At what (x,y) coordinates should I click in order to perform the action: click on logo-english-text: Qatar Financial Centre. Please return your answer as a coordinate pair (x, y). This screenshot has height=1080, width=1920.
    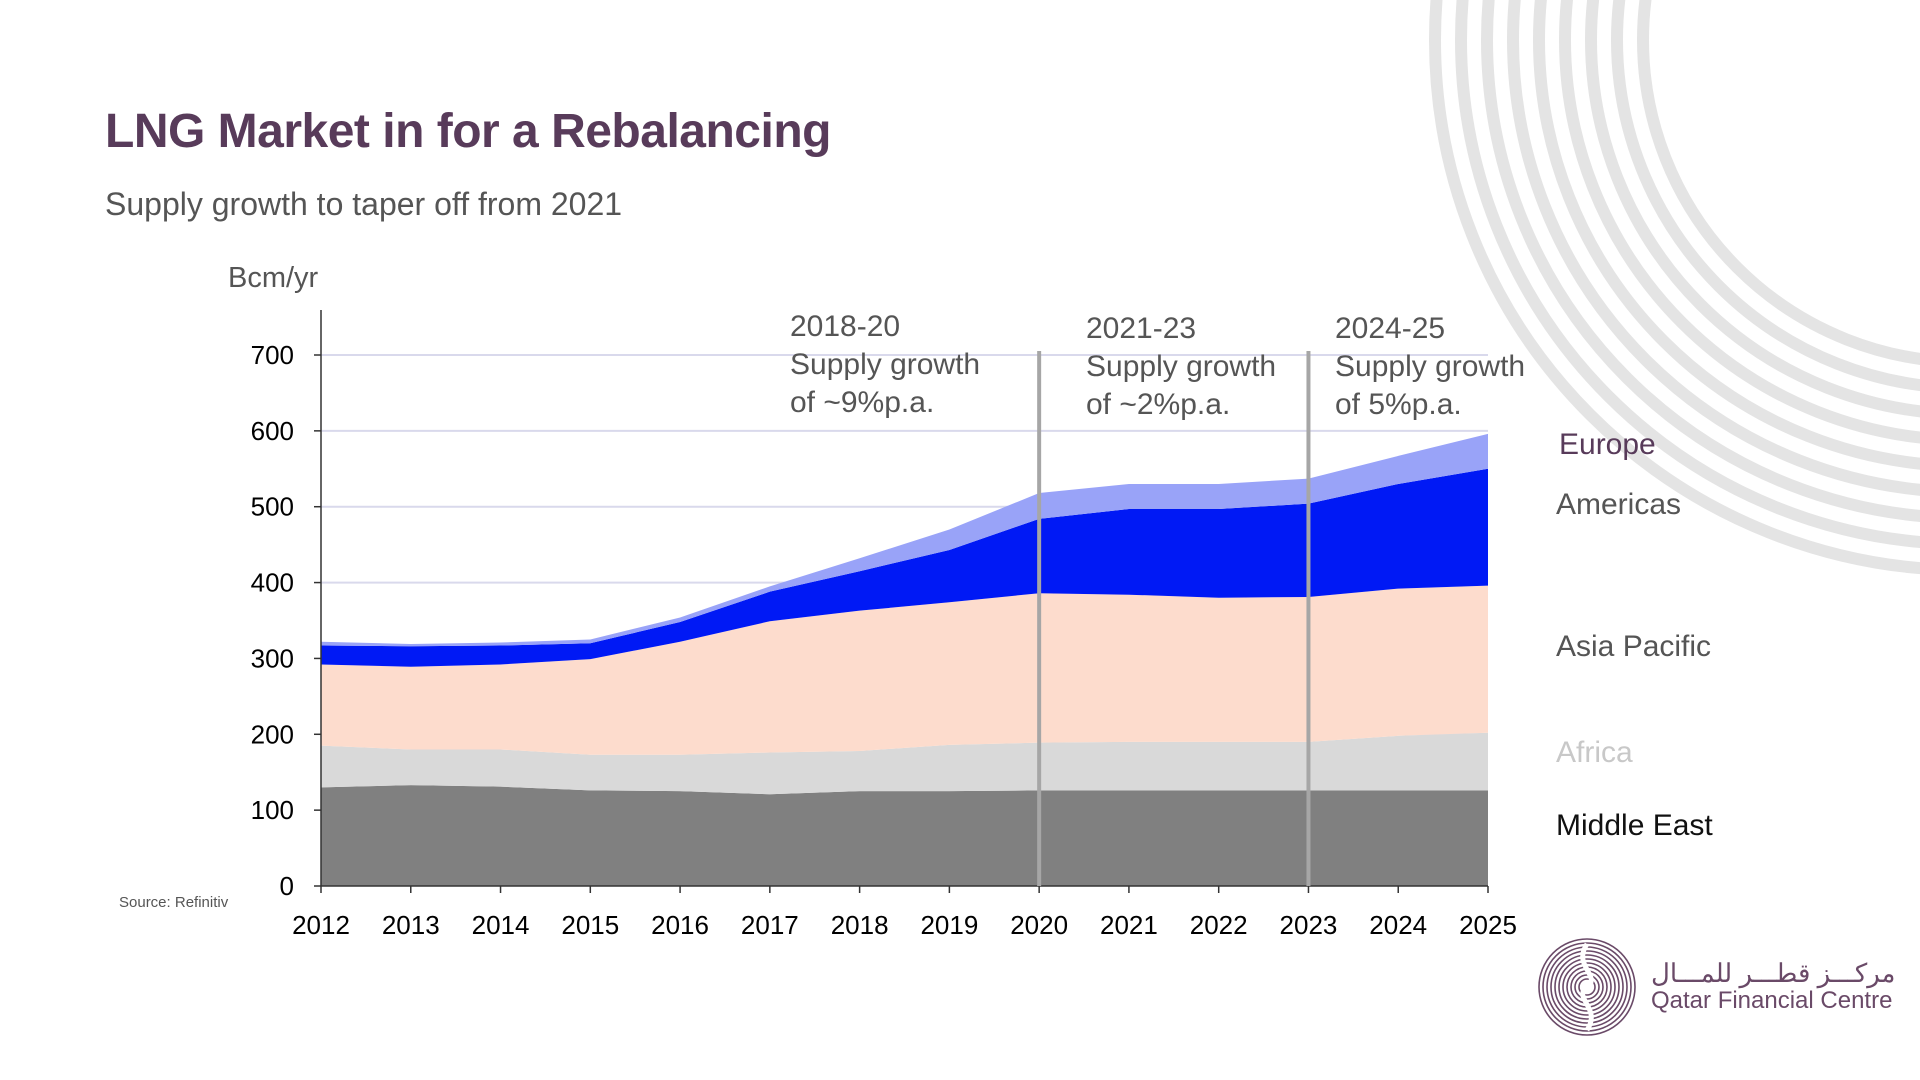
    Looking at the image, I should click on (1772, 1000).